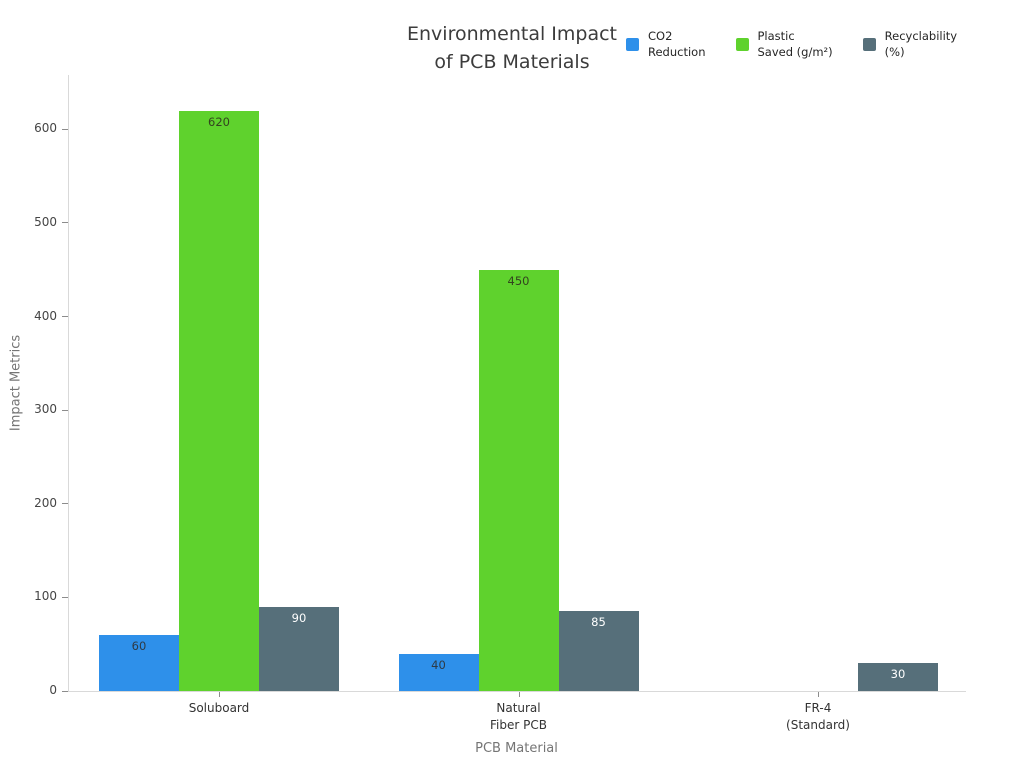 This screenshot has width=1024, height=768. I want to click on legend-item-plastic-saved: Plastic Saved (g/m²), so click(784, 44).